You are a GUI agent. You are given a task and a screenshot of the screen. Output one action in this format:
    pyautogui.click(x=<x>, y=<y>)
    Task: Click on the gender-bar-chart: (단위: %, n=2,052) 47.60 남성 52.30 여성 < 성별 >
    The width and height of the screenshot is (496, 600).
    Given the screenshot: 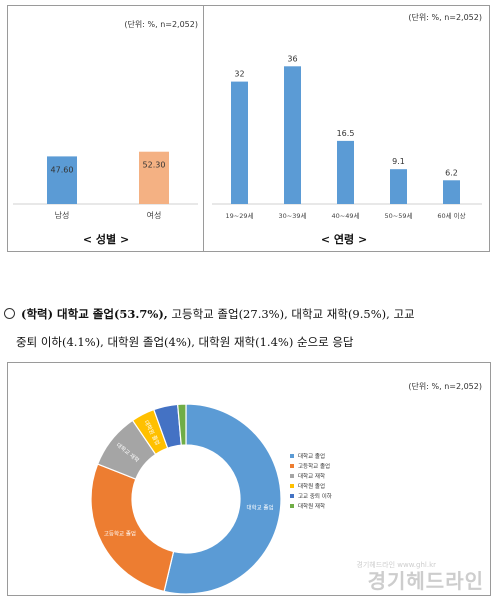 What is the action you would take?
    pyautogui.click(x=105, y=132)
    